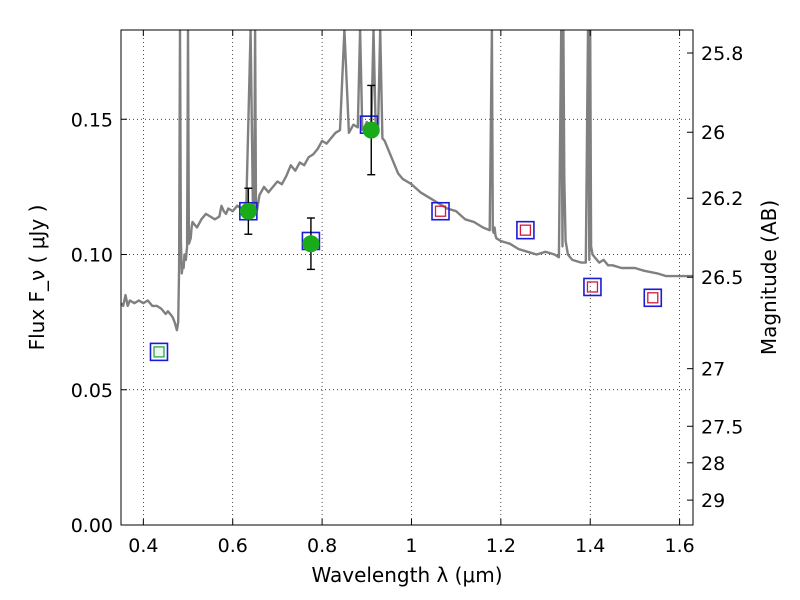 The width and height of the screenshot is (800, 600). What do you see at coordinates (713, 370) in the screenshot?
I see `y2-tick-label: 27` at bounding box center [713, 370].